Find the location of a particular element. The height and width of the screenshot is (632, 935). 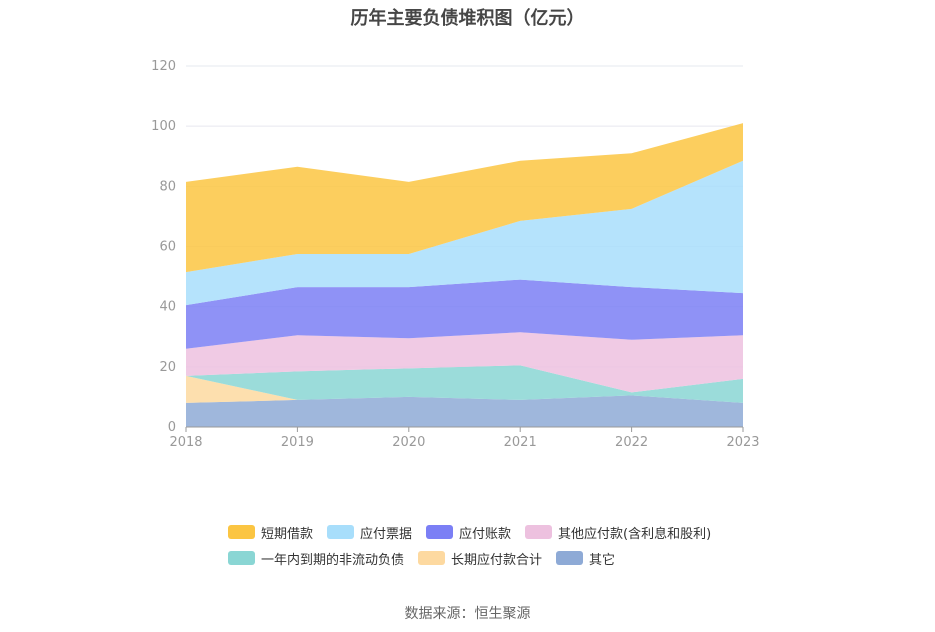

legend-label: 其它 is located at coordinates (602, 560).